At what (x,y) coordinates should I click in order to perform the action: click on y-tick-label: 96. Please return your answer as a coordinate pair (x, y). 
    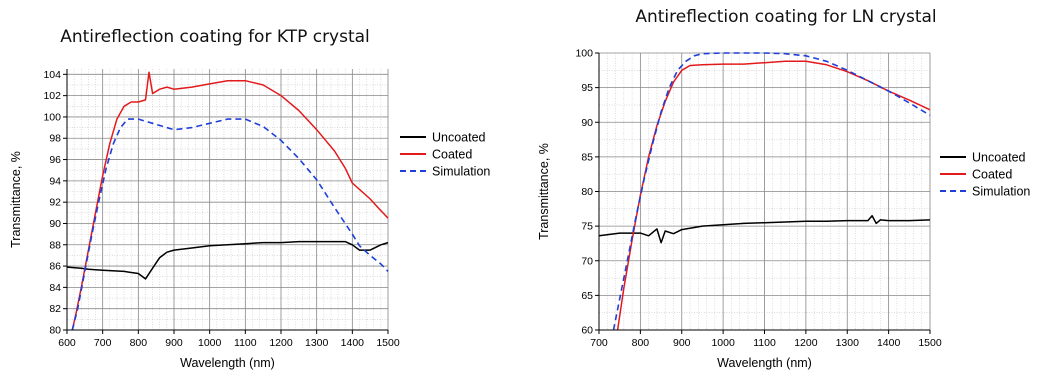
    Looking at the image, I should click on (55, 160).